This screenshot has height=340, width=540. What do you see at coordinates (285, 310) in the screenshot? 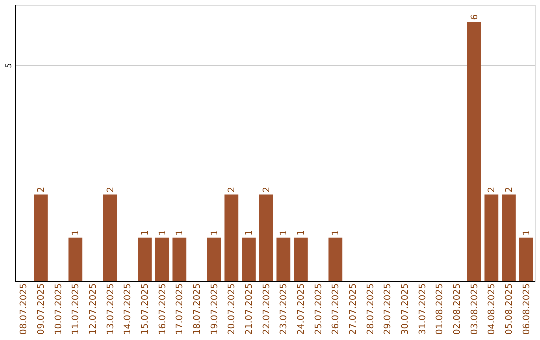
I see `x-tick-label: 23.07.2025` at bounding box center [285, 310].